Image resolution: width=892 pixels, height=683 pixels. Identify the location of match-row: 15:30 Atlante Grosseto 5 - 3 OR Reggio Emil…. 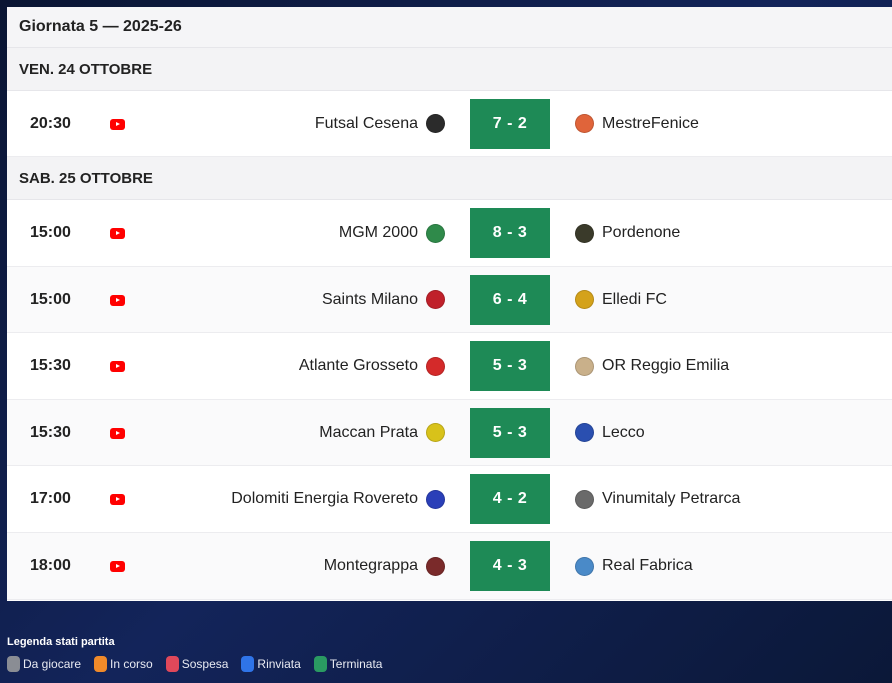
(449, 366).